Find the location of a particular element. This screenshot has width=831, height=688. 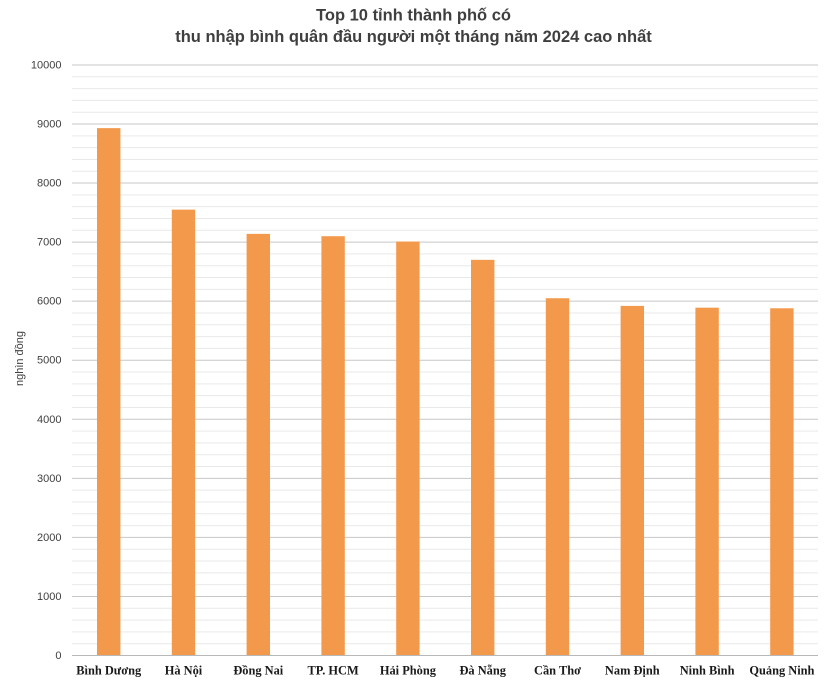

svg-text: Cần Thơ is located at coordinates (557, 671).